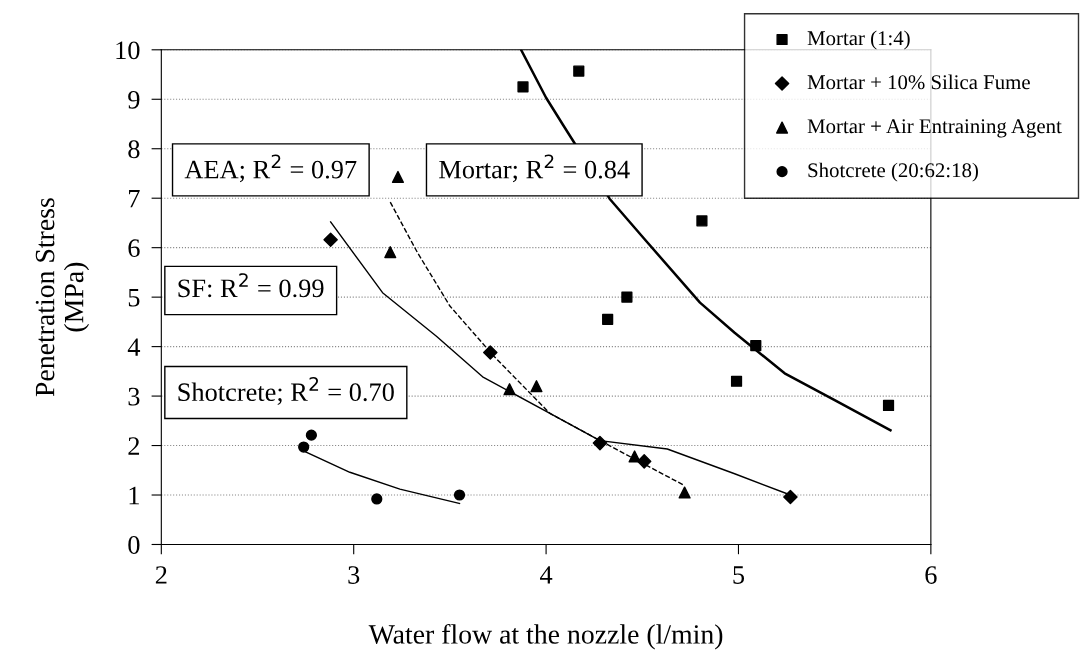 Image resolution: width=1090 pixels, height=664 pixels. Describe the element at coordinates (858, 40) in the screenshot. I see `legend-label: Mortar (1:4)` at that location.